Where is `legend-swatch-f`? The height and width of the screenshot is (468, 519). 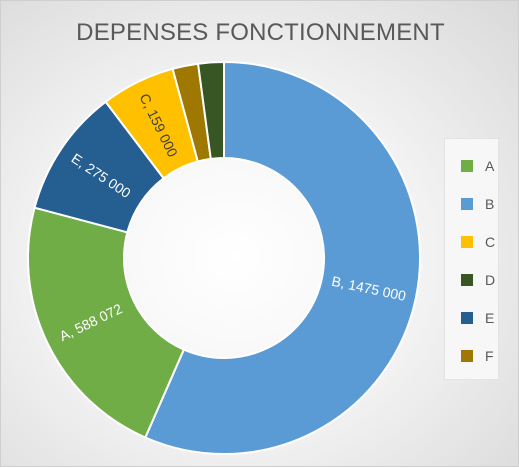
legend-swatch-f is located at coordinates (467, 356).